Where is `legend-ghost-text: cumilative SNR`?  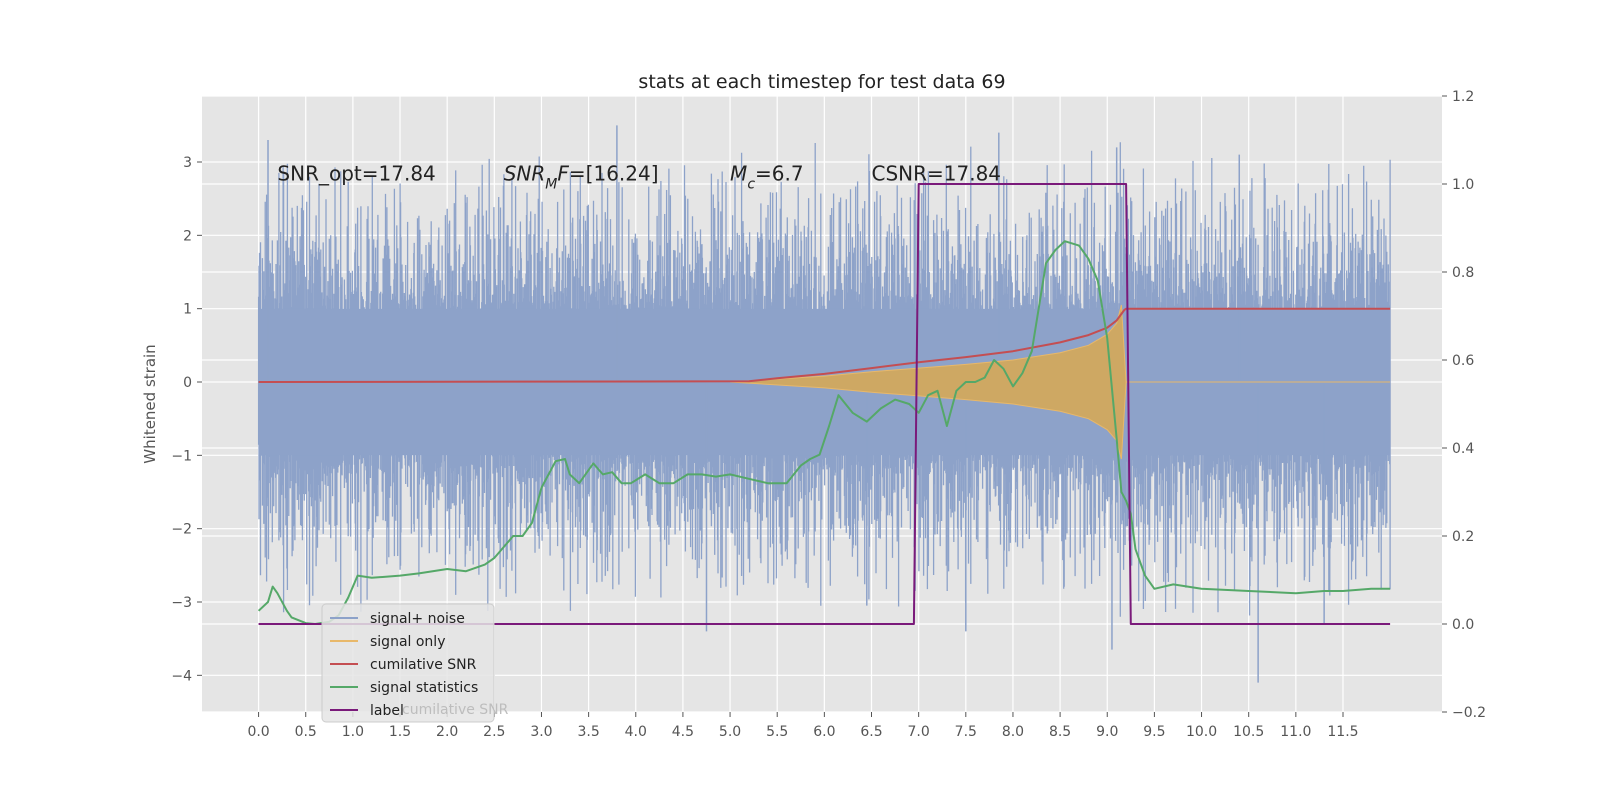
legend-ghost-text: cumilative SNR is located at coordinates (455, 710).